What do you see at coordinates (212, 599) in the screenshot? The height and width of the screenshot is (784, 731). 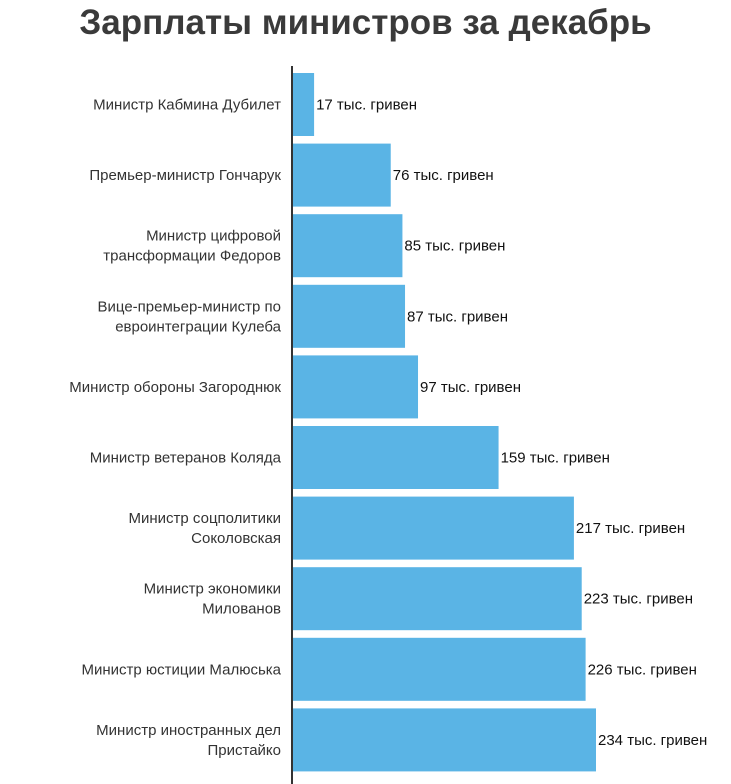 I see `category-label: Министр экономики Милованов` at bounding box center [212, 599].